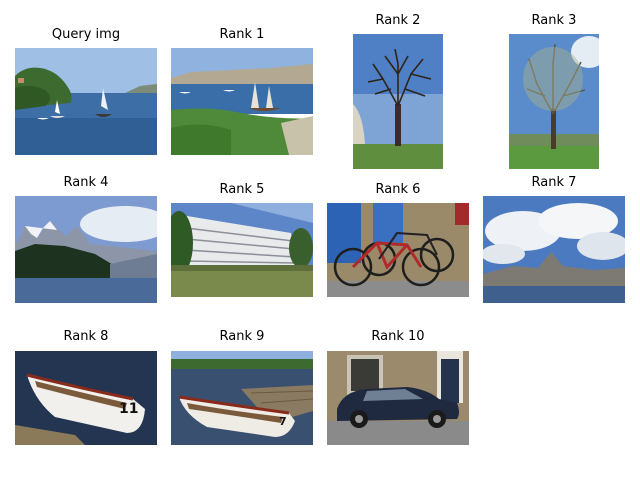  I want to click on rank-8-image: 11, so click(86, 398).